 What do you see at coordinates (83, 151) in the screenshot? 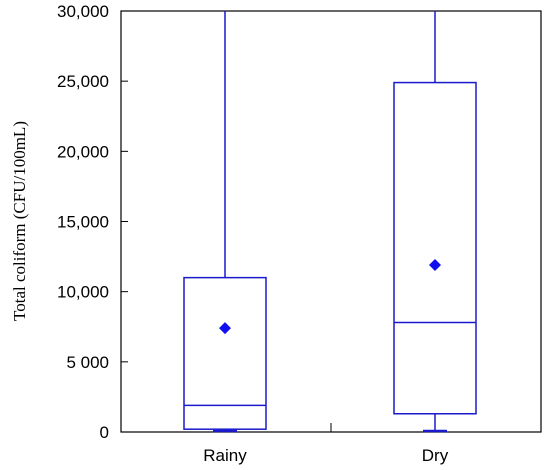
I see `y-tick-label: 20,000` at bounding box center [83, 151].